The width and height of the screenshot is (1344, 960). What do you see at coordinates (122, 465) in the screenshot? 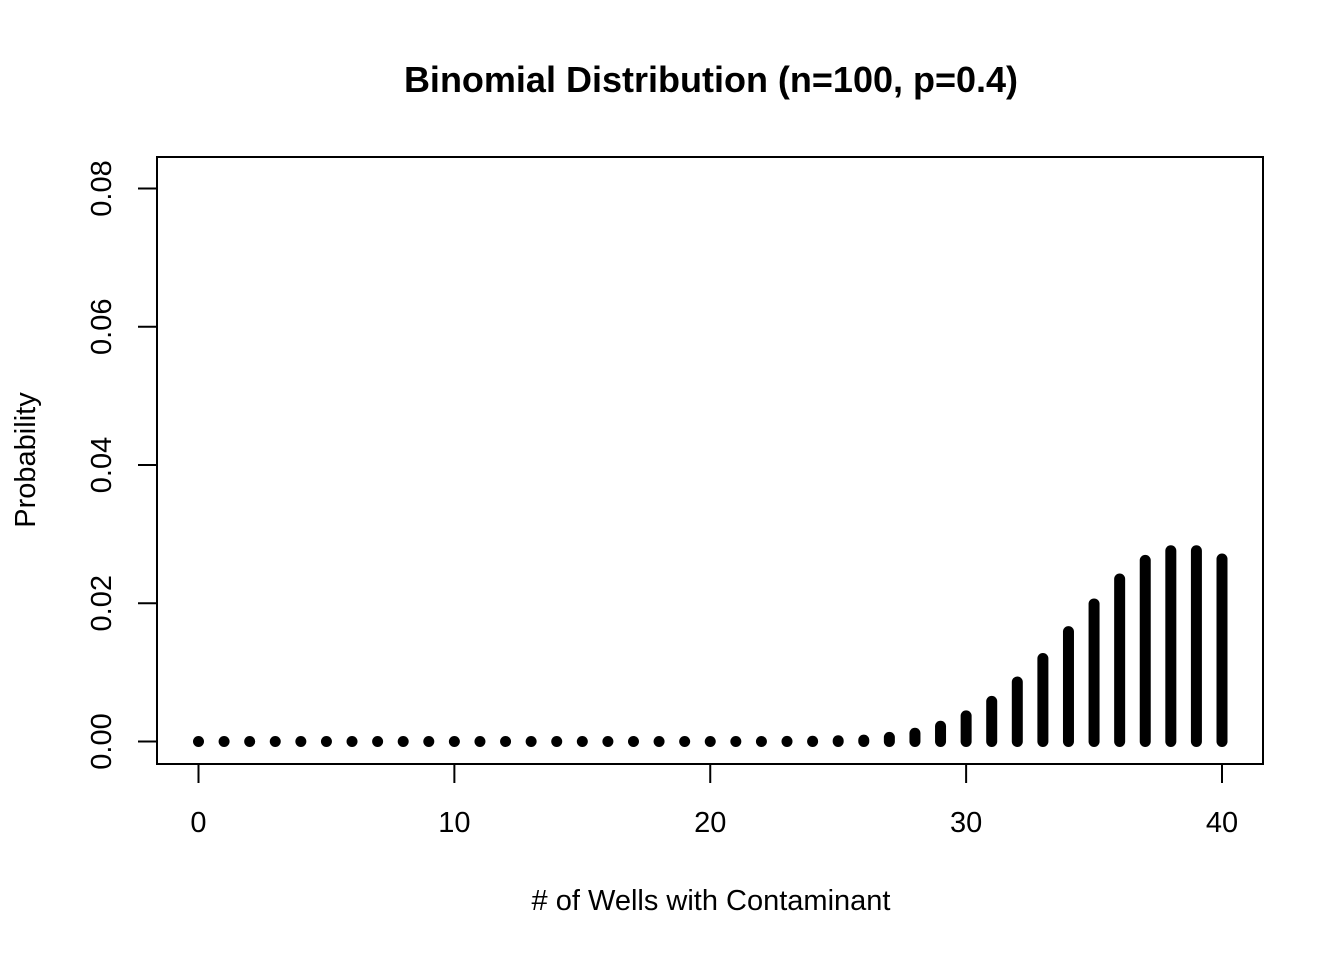
I see `y-axis: 0.00 0.02 0.04 0.06 0.08` at bounding box center [122, 465].